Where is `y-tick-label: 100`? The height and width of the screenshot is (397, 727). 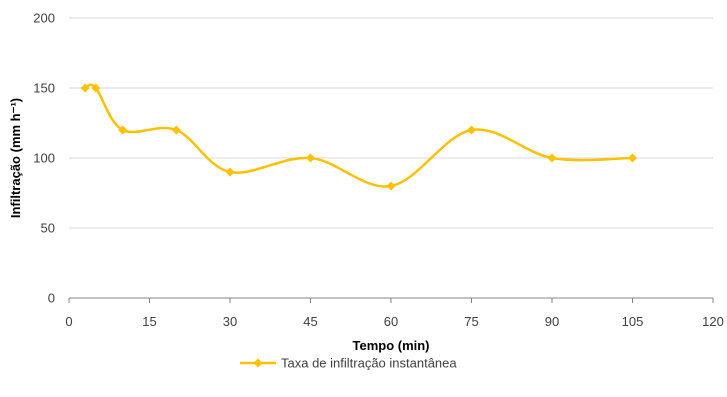
y-tick-label: 100 is located at coordinates (44, 158).